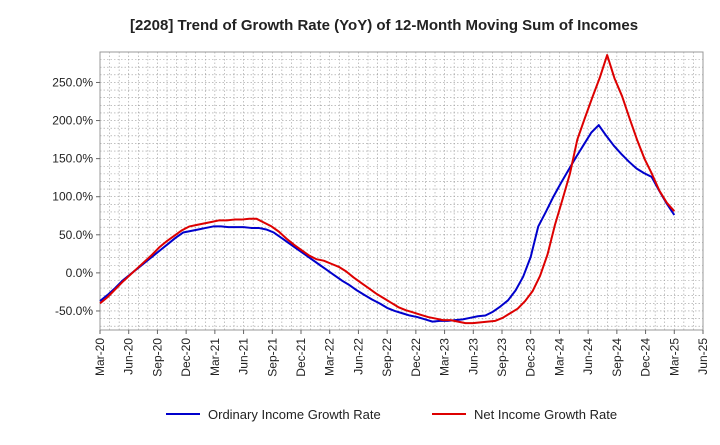 This screenshot has width=720, height=445. What do you see at coordinates (100, 357) in the screenshot?
I see `x-tick-label: Mar-20` at bounding box center [100, 357].